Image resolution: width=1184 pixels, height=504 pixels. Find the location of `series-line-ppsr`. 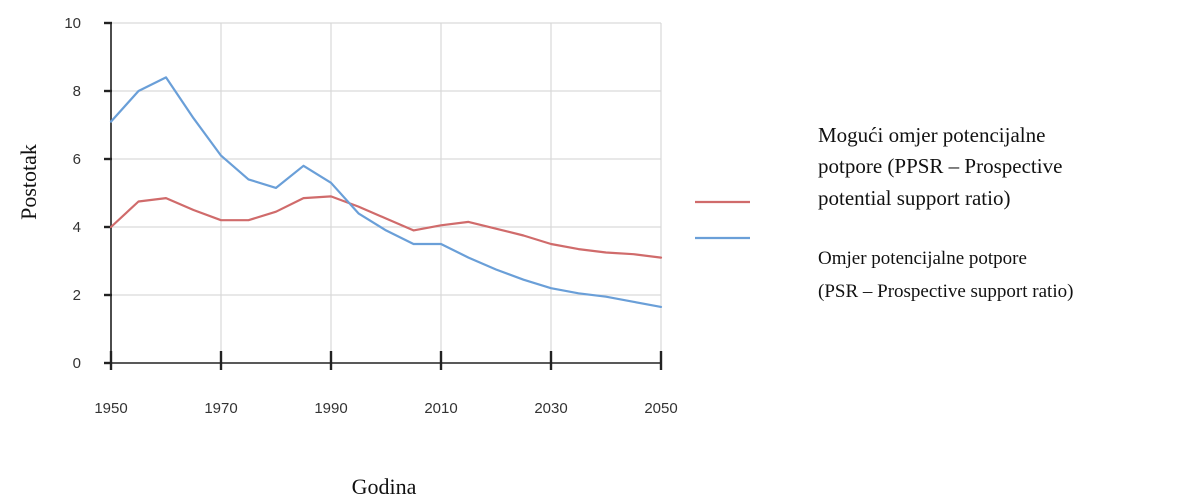

series-line-ppsr is located at coordinates (386, 227).